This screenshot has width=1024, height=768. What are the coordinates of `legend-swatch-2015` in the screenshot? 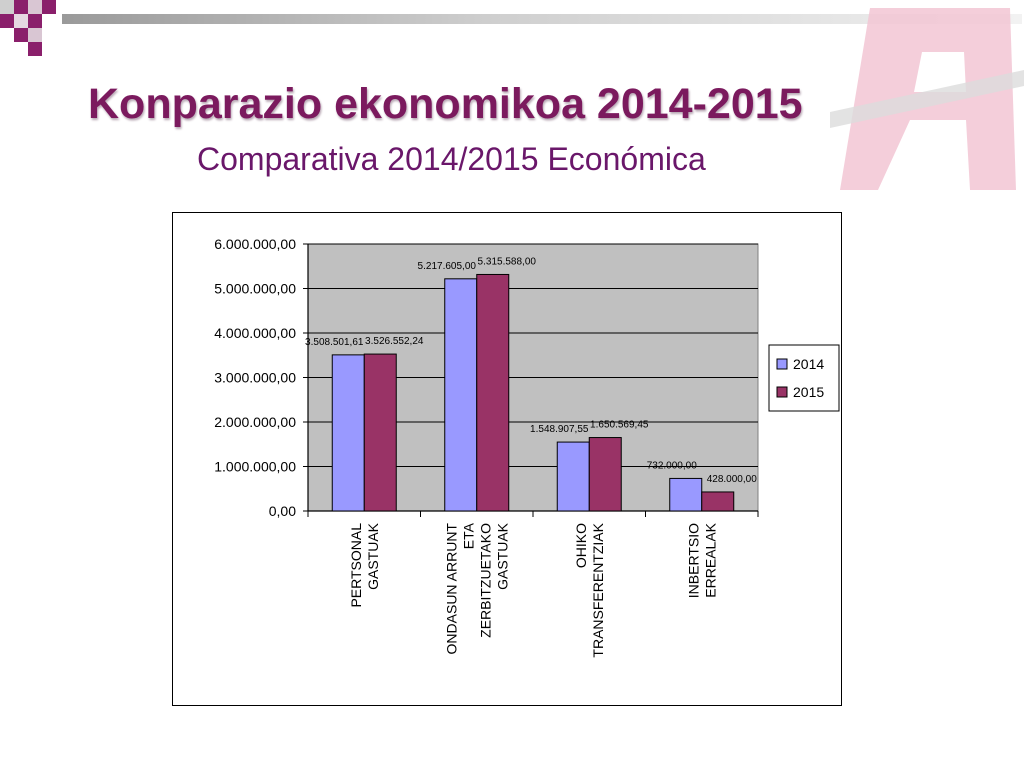 It's located at (782, 392).